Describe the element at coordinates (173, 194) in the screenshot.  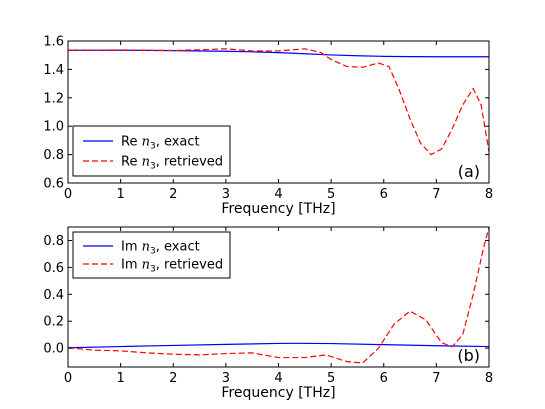
I see `x-tick-label-0-2: 2` at that location.